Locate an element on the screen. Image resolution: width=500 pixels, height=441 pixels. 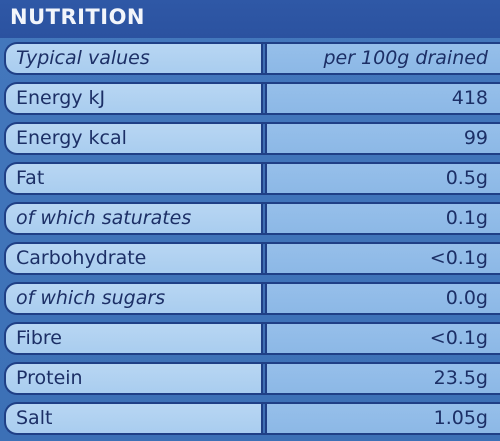
row-label: Energy kcal is located at coordinates (71, 138).